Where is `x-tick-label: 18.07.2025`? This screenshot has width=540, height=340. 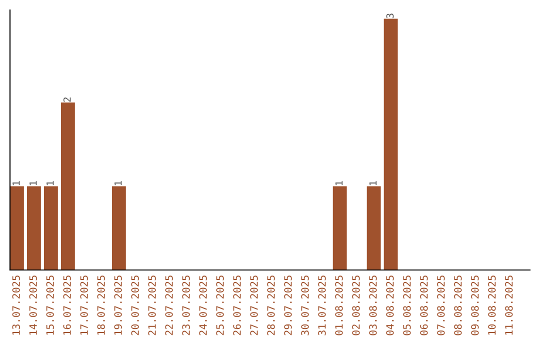
x-tick-label: 18.07.2025 is located at coordinates (101, 305).